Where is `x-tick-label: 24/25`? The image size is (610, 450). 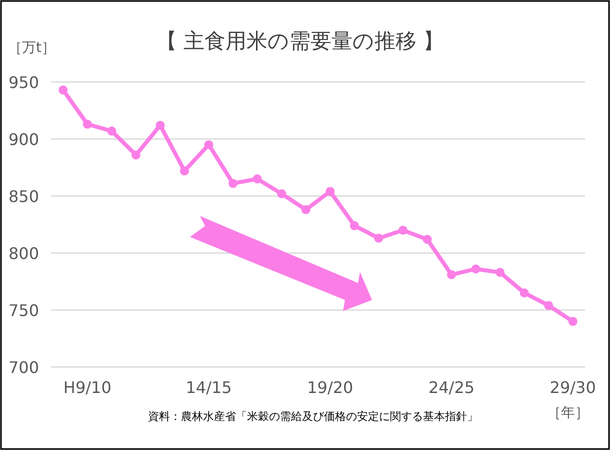 x-tick-label: 24/25 is located at coordinates (451, 387).